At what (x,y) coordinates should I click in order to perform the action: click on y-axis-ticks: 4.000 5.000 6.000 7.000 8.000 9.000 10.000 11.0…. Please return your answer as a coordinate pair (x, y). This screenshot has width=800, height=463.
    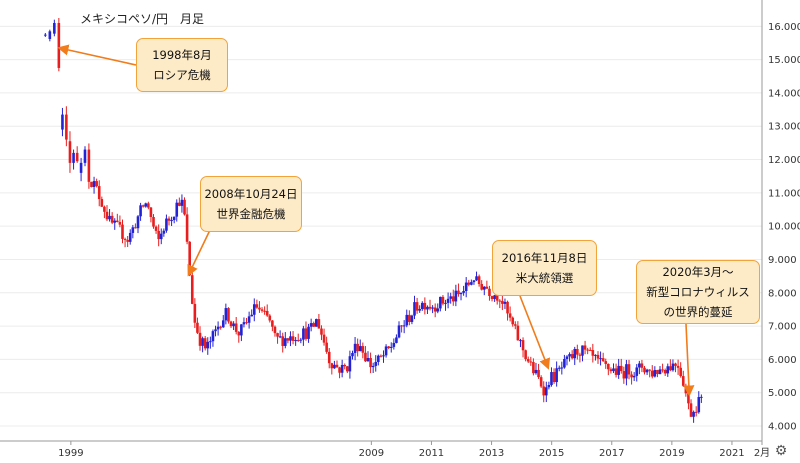
    Looking at the image, I should click on (784, 227).